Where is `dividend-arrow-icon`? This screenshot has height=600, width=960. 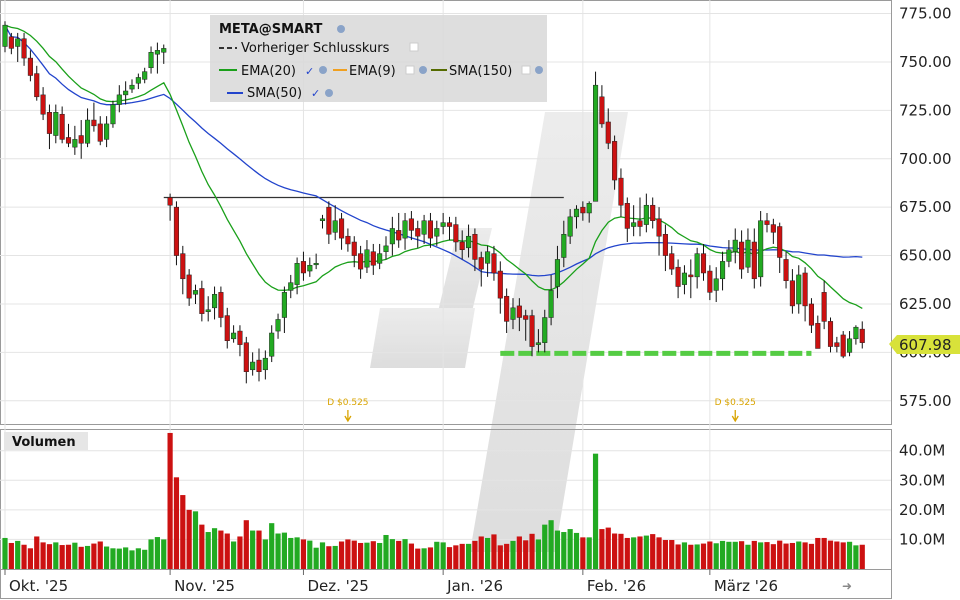 dividend-arrow-icon is located at coordinates (735, 416).